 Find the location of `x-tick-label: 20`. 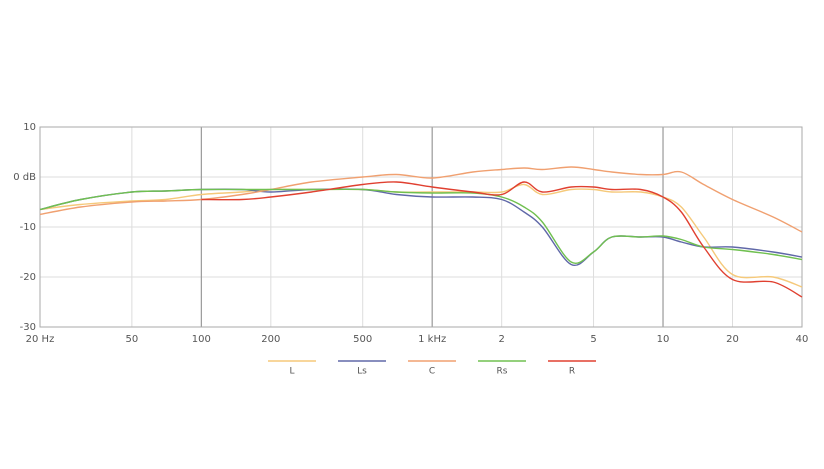

x-tick-label: 20 is located at coordinates (732, 339).